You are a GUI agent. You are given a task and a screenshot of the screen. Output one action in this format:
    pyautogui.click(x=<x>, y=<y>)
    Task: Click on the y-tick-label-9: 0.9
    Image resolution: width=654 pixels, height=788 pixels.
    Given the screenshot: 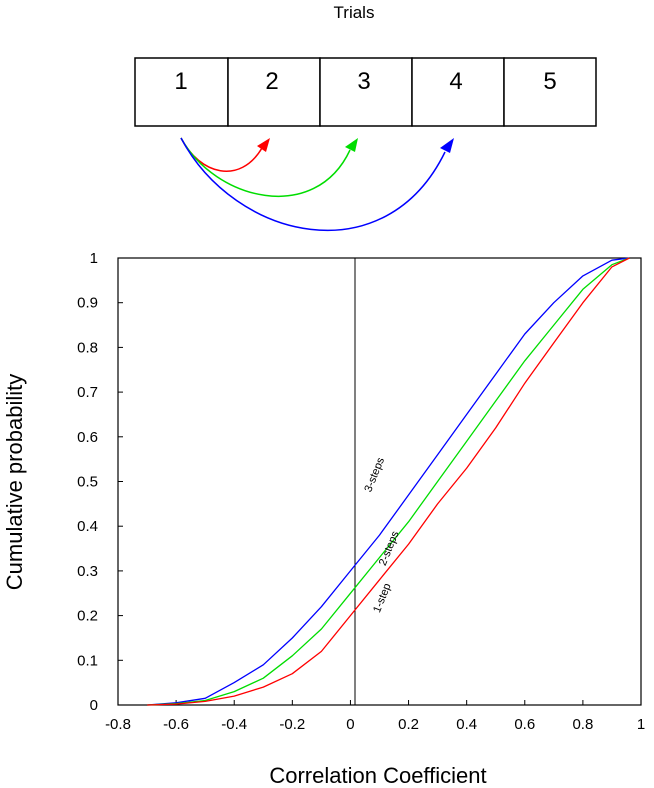 What is the action you would take?
    pyautogui.click(x=87, y=303)
    